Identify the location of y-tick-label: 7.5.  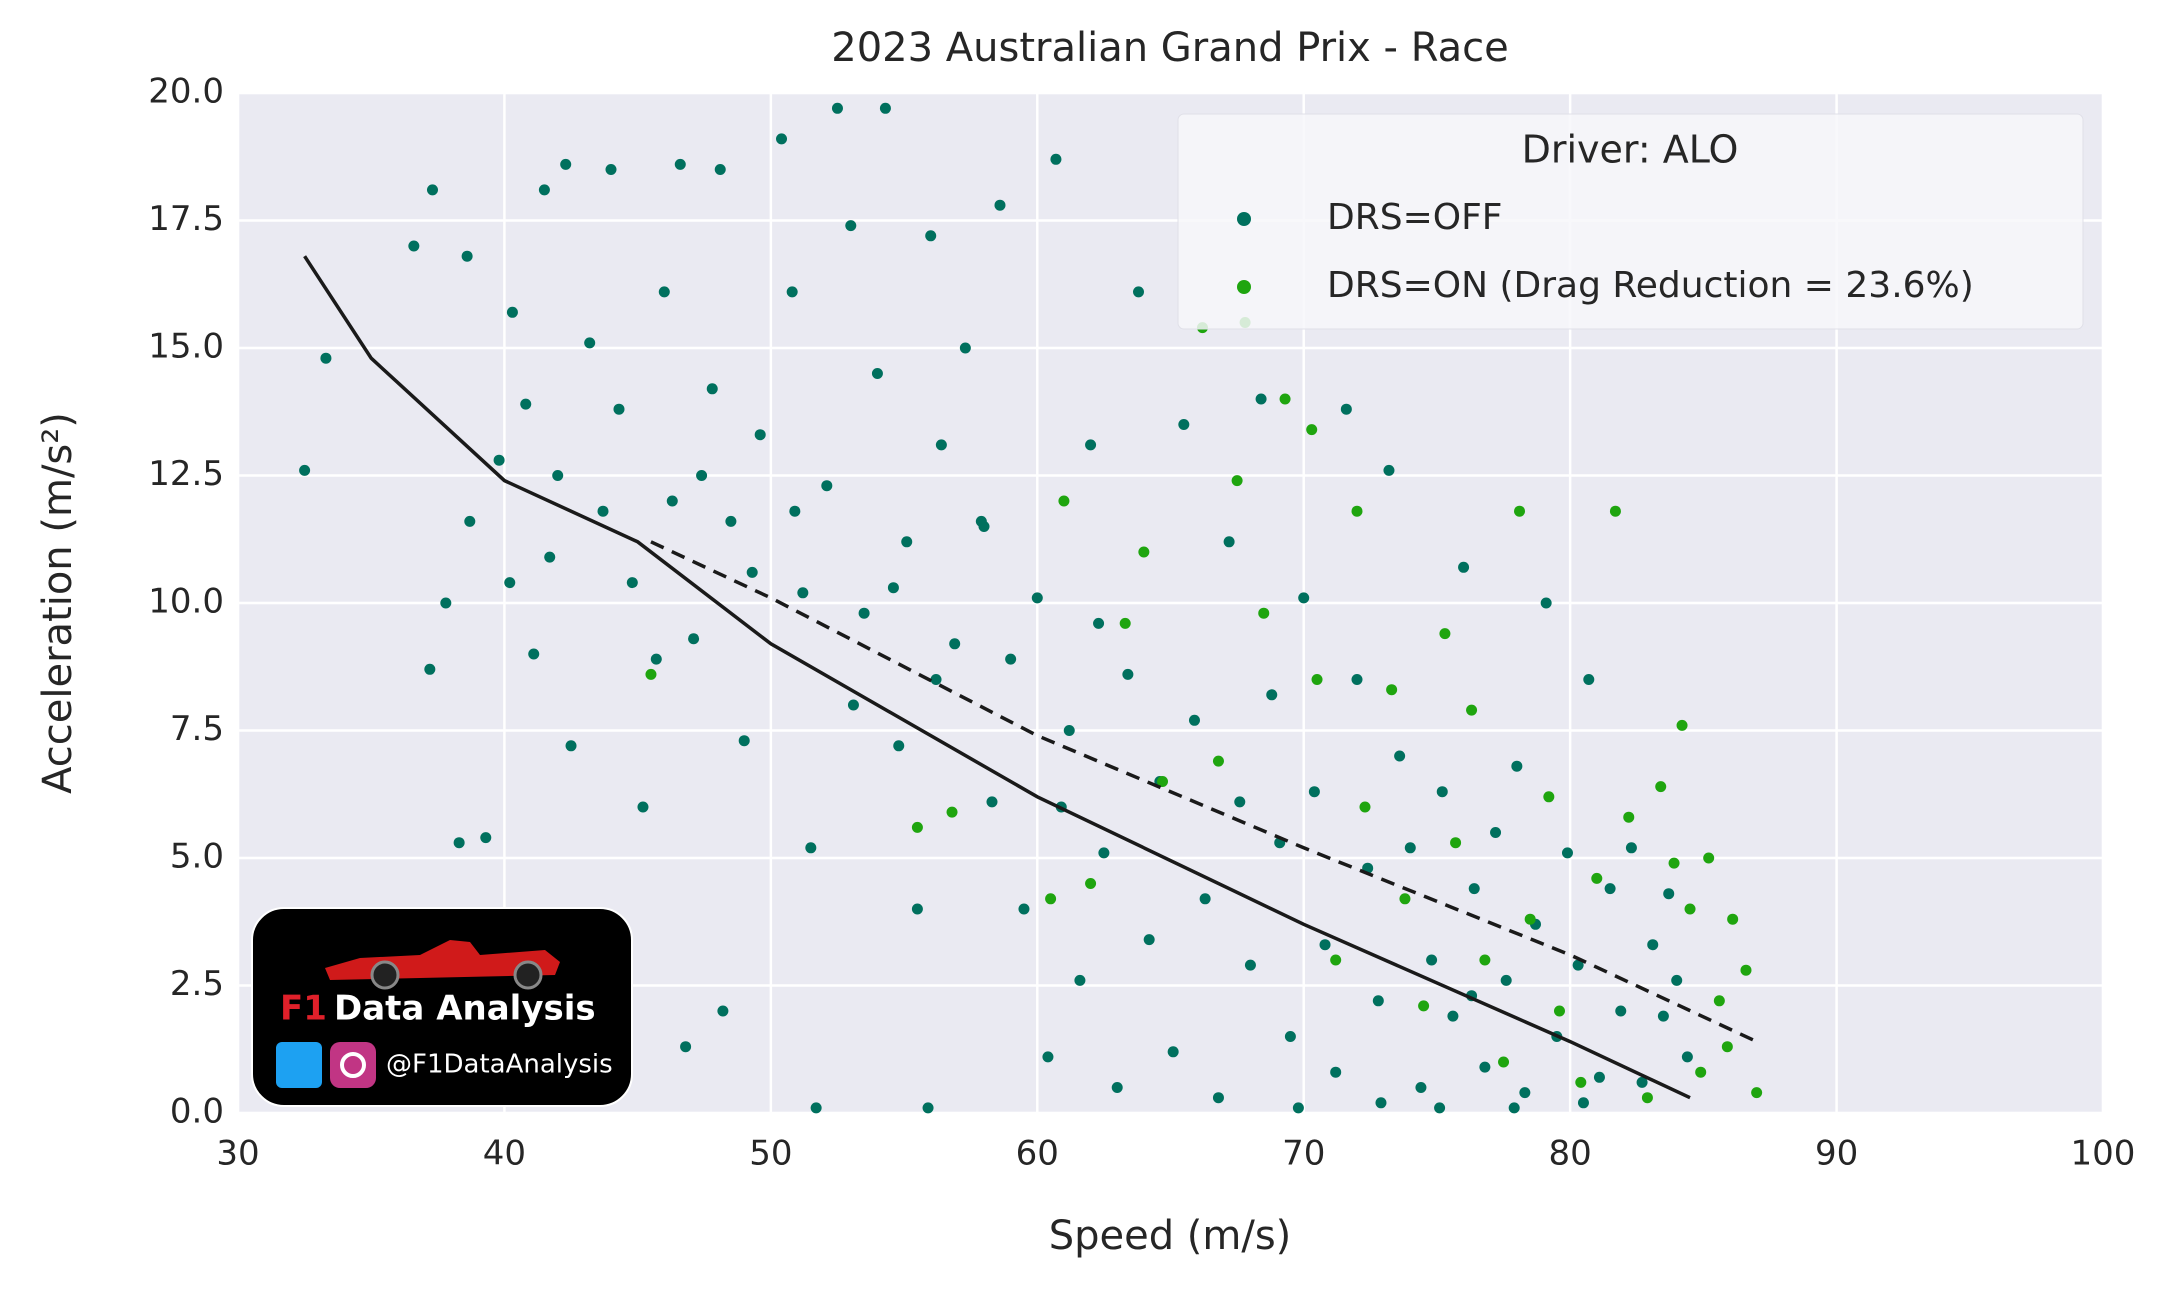
(197, 729).